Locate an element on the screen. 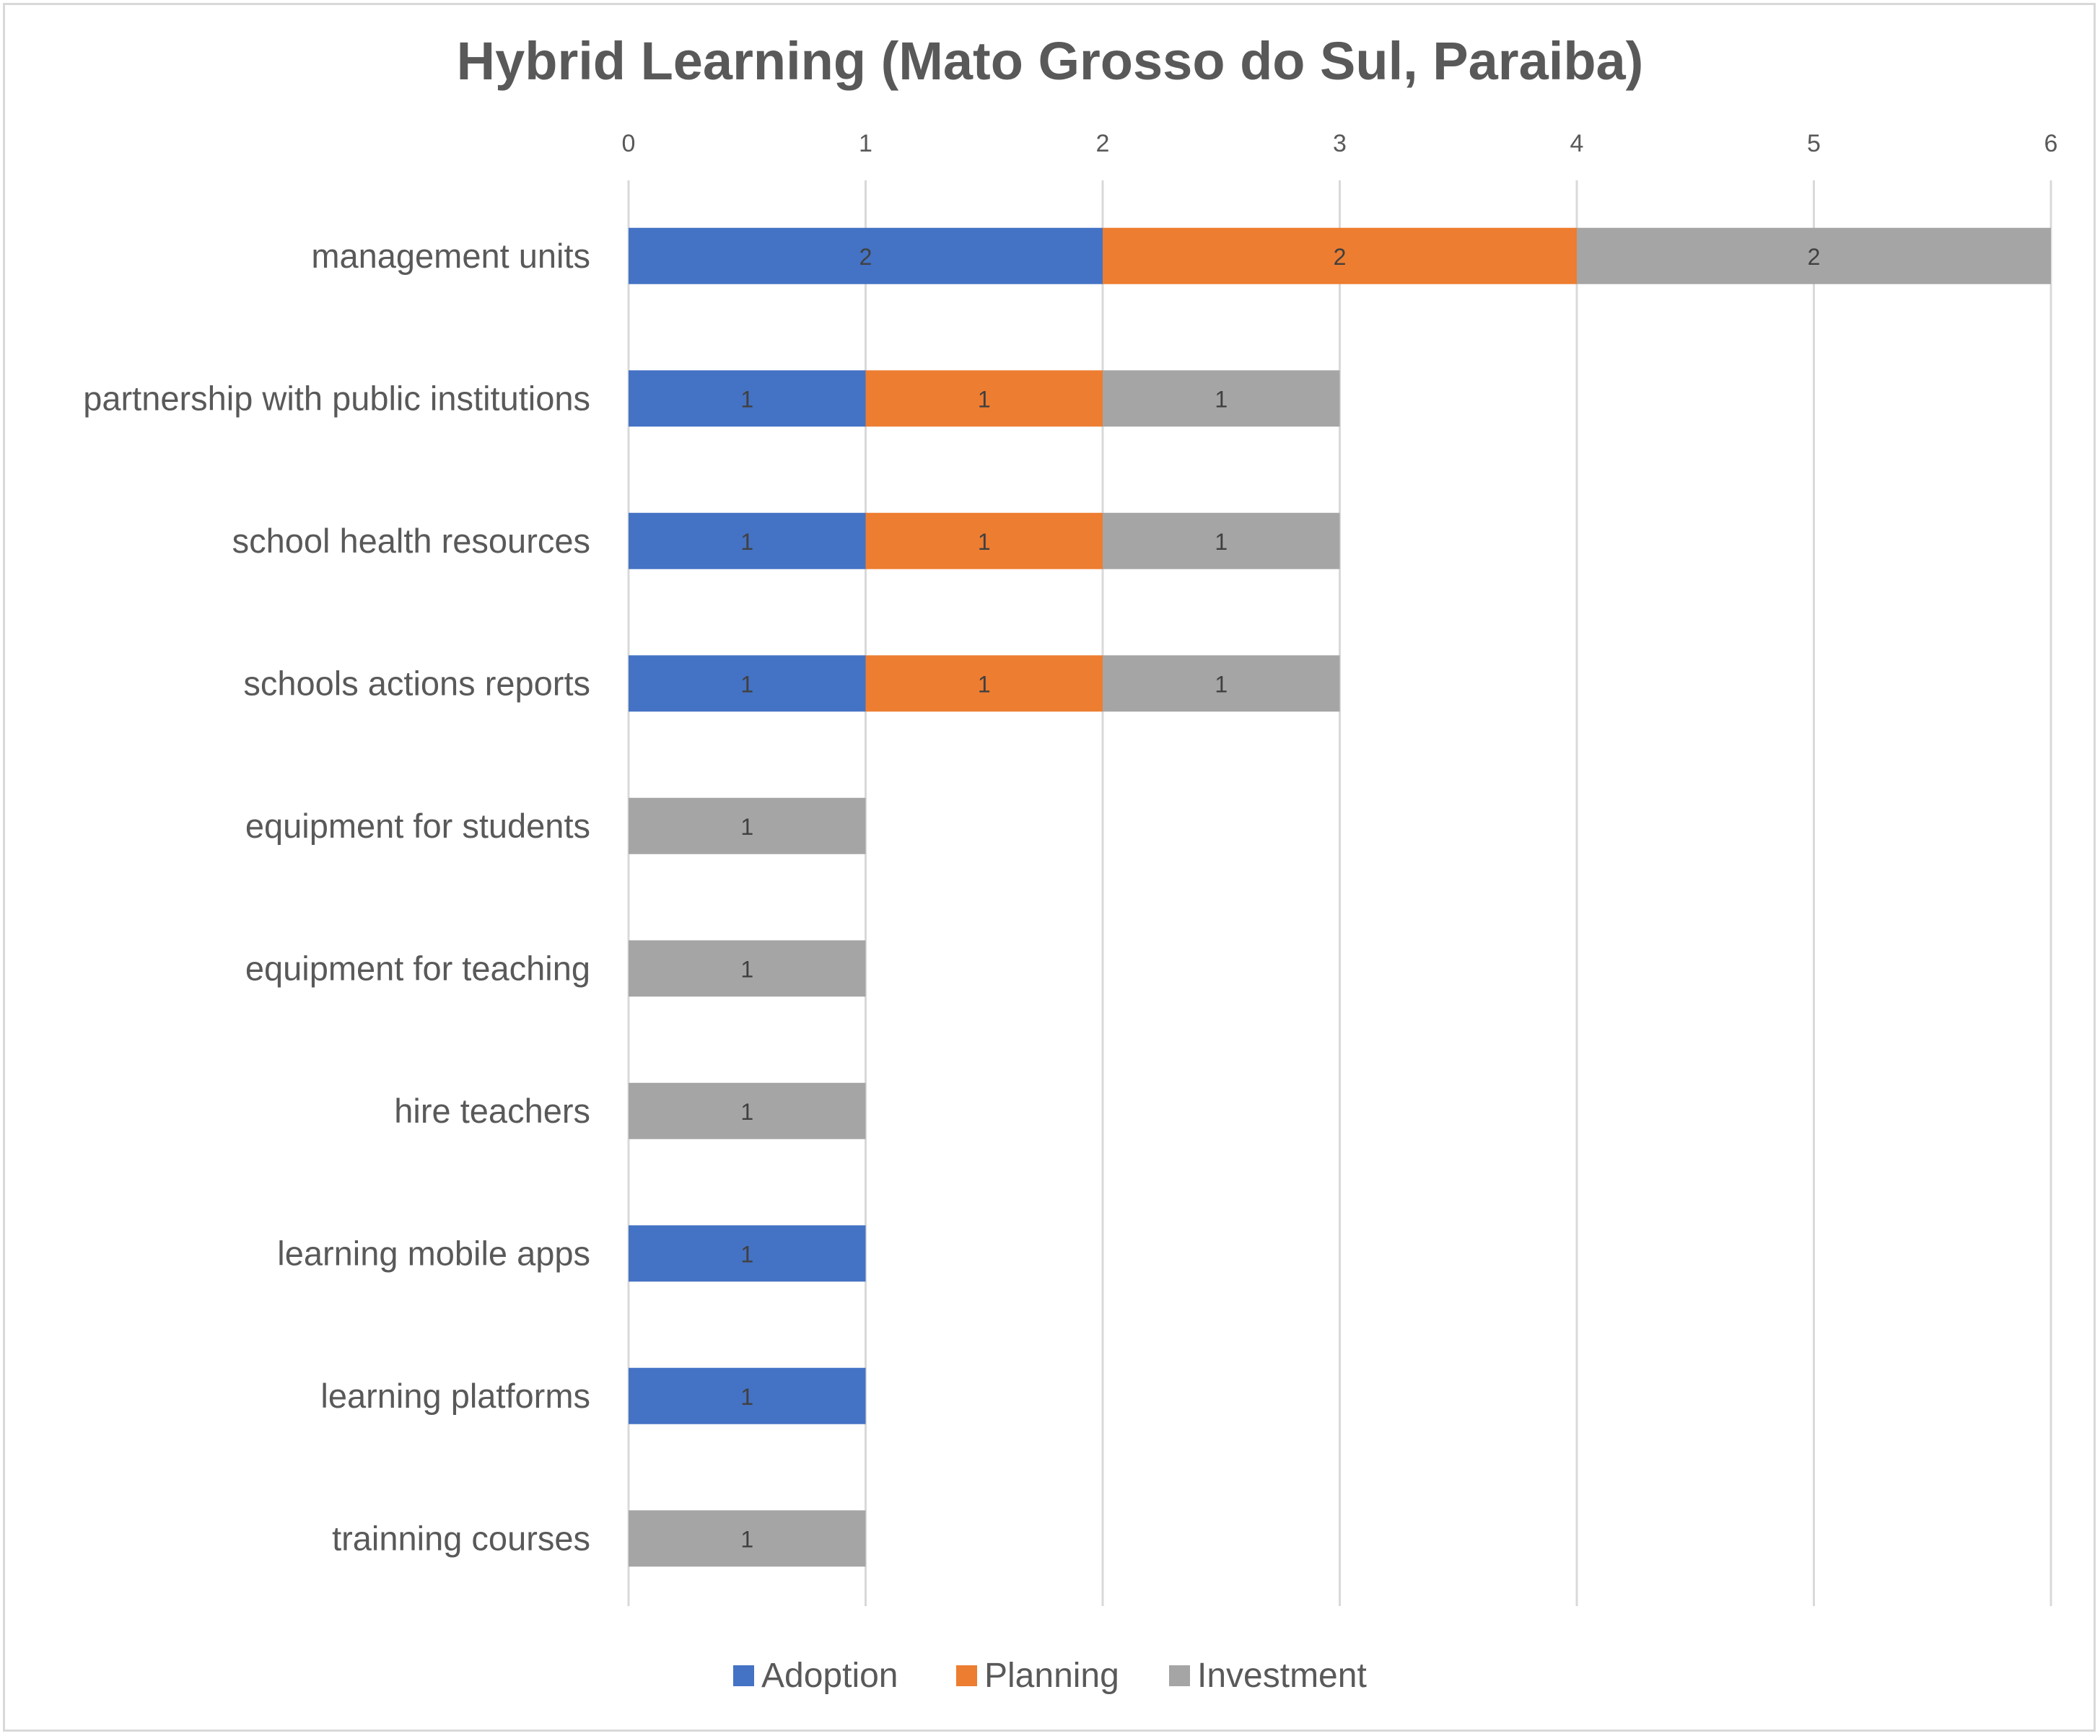 This screenshot has width=2100, height=1736. legend-label-adoption: Adoption is located at coordinates (829, 1676).